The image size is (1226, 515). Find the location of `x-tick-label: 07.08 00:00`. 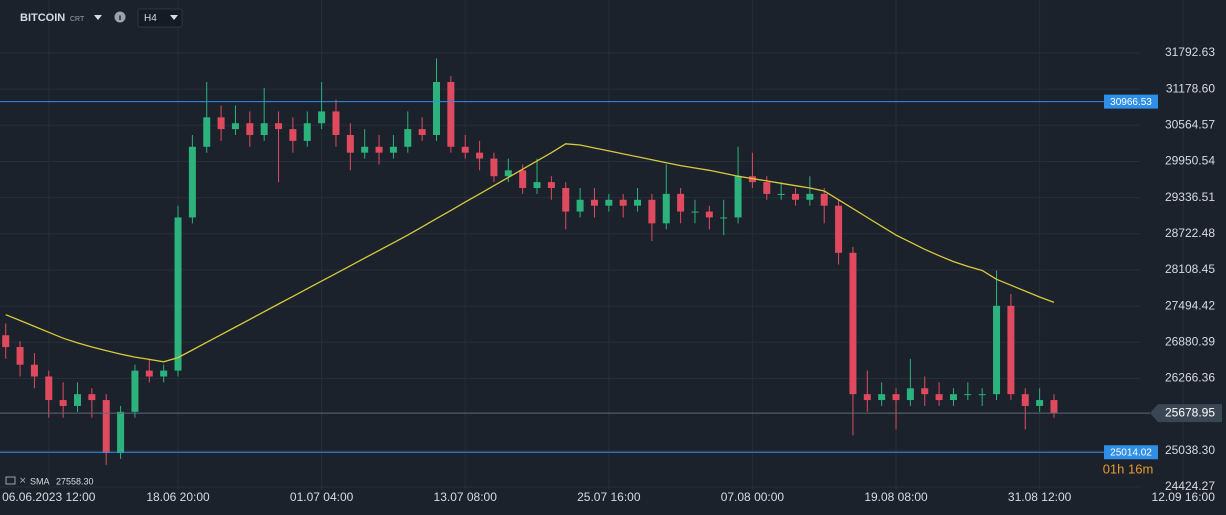

x-tick-label: 07.08 00:00 is located at coordinates (753, 497).